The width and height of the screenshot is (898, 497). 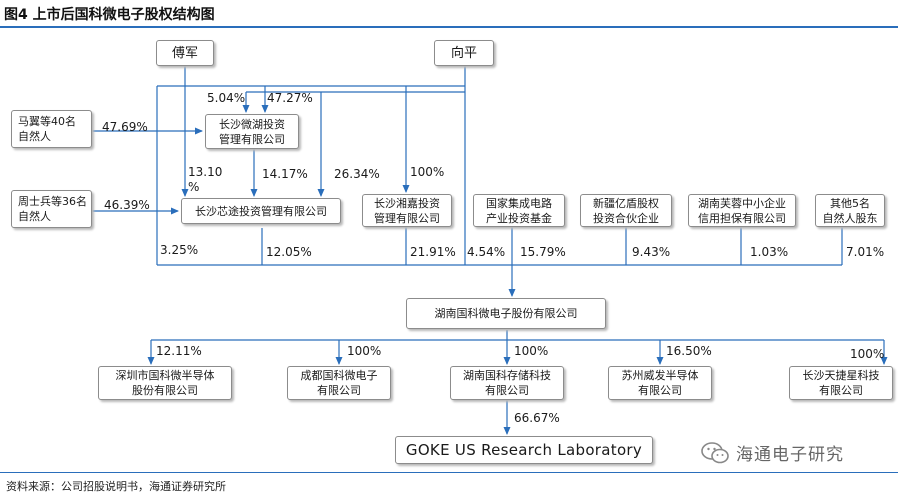 What do you see at coordinates (285, 174) in the screenshot?
I see `pct-weihu-xintu: 14.17%` at bounding box center [285, 174].